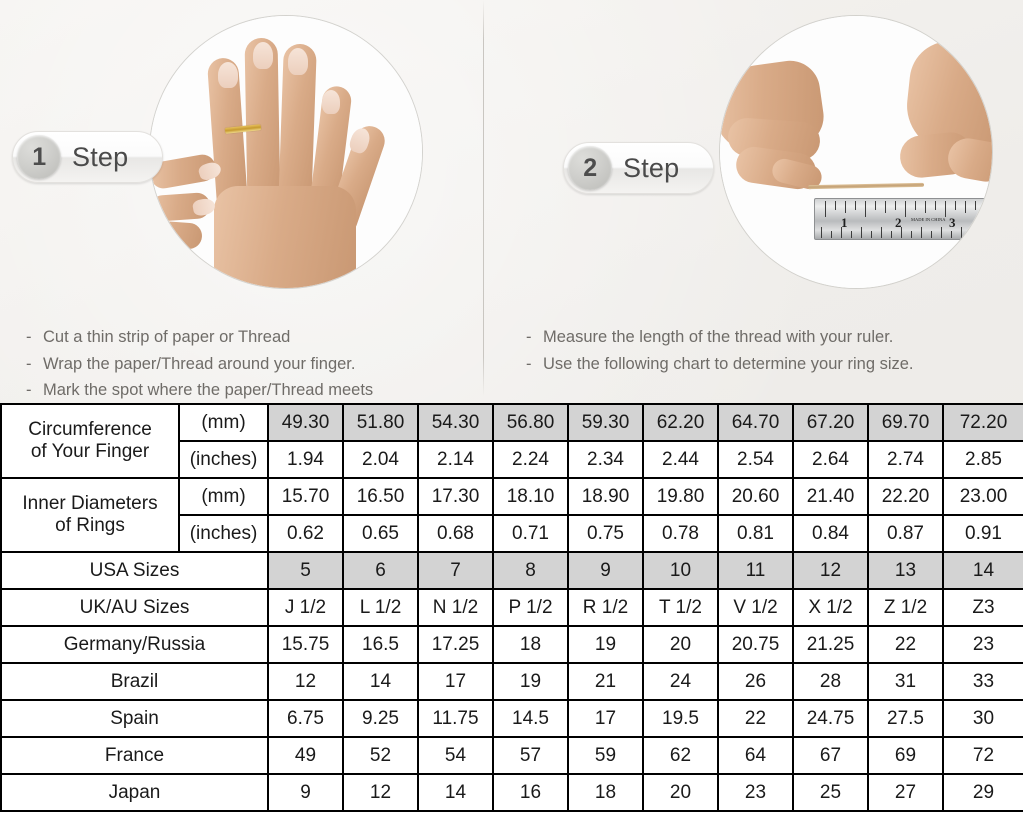  What do you see at coordinates (590, 168) in the screenshot?
I see `step-2-number: 2` at bounding box center [590, 168].